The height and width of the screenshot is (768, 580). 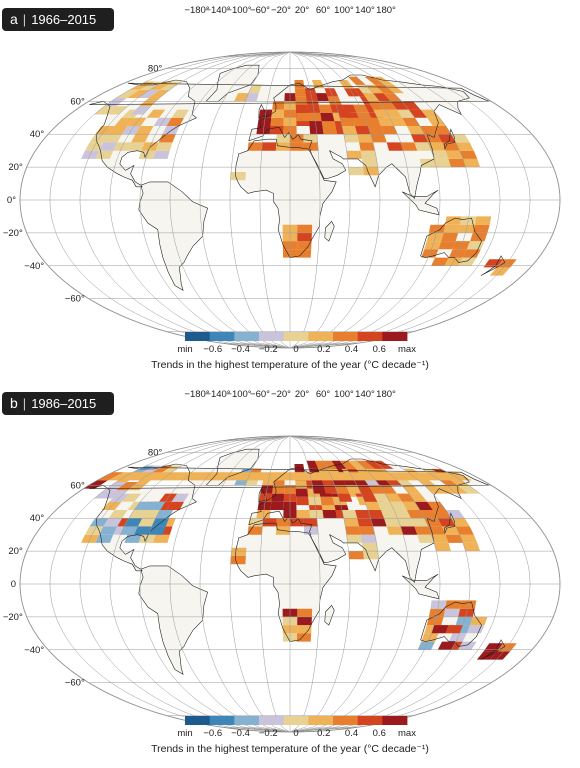 What do you see at coordinates (421, 202) in the screenshot?
I see `coastline-indonesia` at bounding box center [421, 202].